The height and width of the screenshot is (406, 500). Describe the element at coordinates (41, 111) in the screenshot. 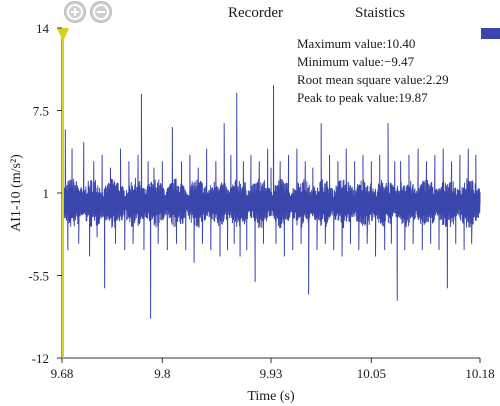

I see `y-tick-label: 7.5` at that location.